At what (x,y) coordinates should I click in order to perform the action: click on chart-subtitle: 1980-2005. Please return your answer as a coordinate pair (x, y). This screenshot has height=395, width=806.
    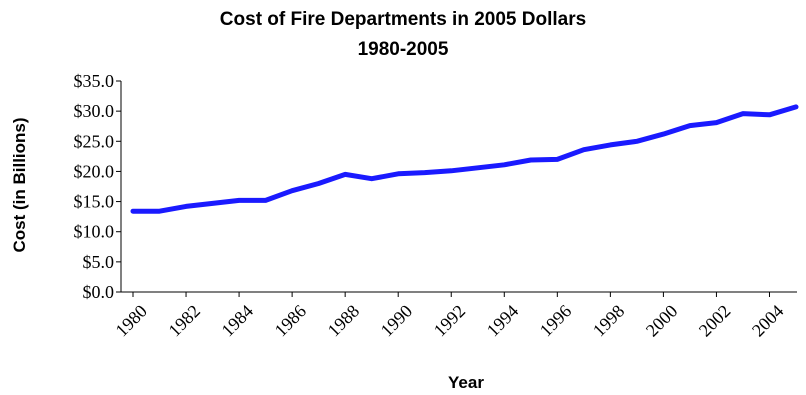
    Looking at the image, I should click on (403, 49).